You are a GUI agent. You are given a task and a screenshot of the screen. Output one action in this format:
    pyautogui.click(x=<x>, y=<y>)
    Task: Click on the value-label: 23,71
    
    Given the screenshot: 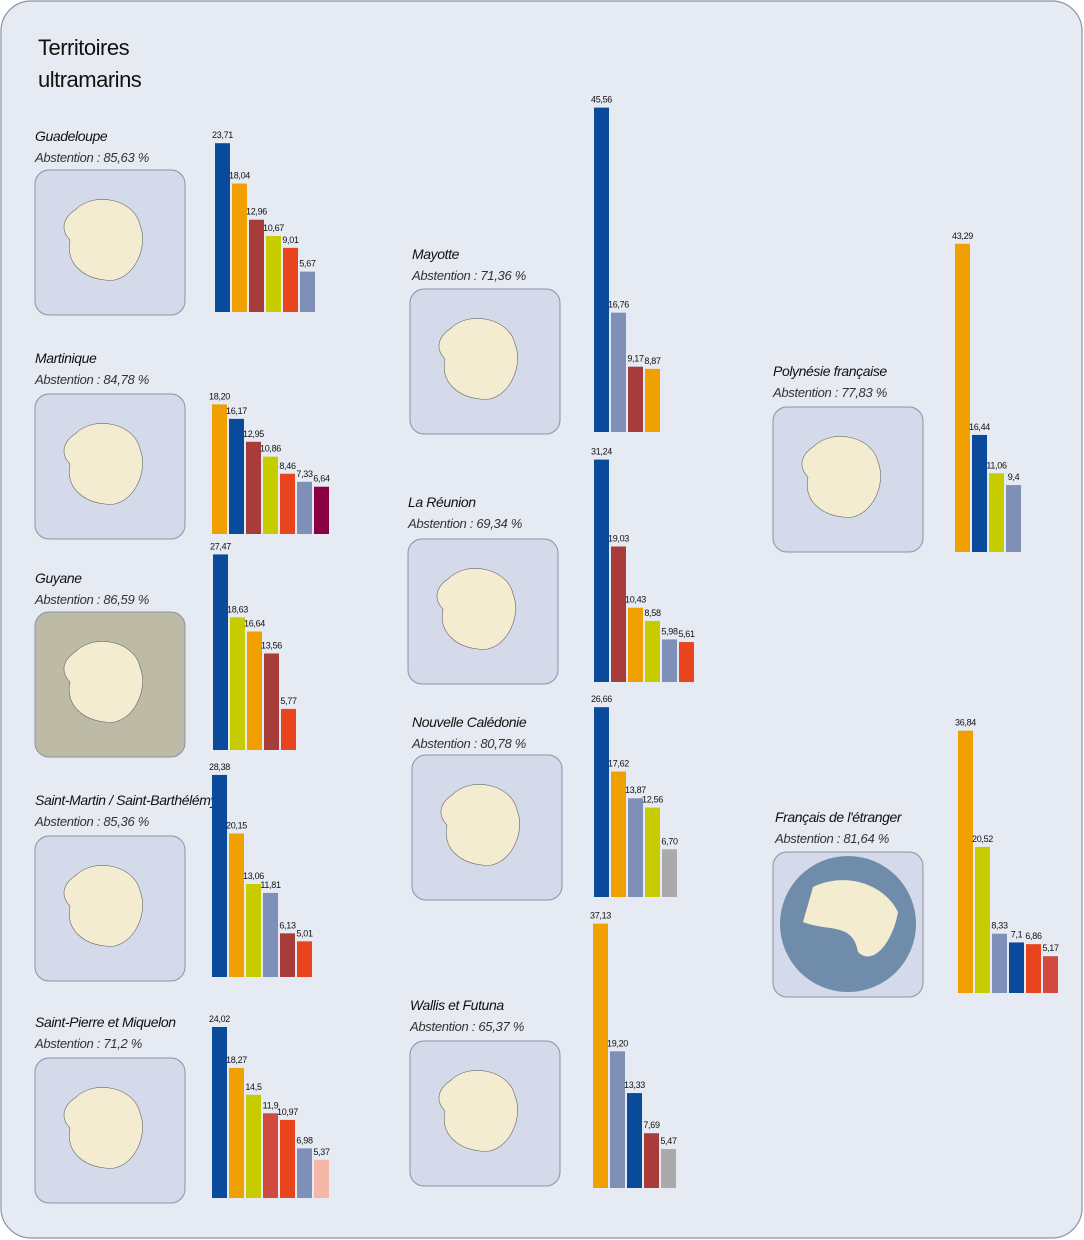 What is the action you would take?
    pyautogui.click(x=222, y=135)
    